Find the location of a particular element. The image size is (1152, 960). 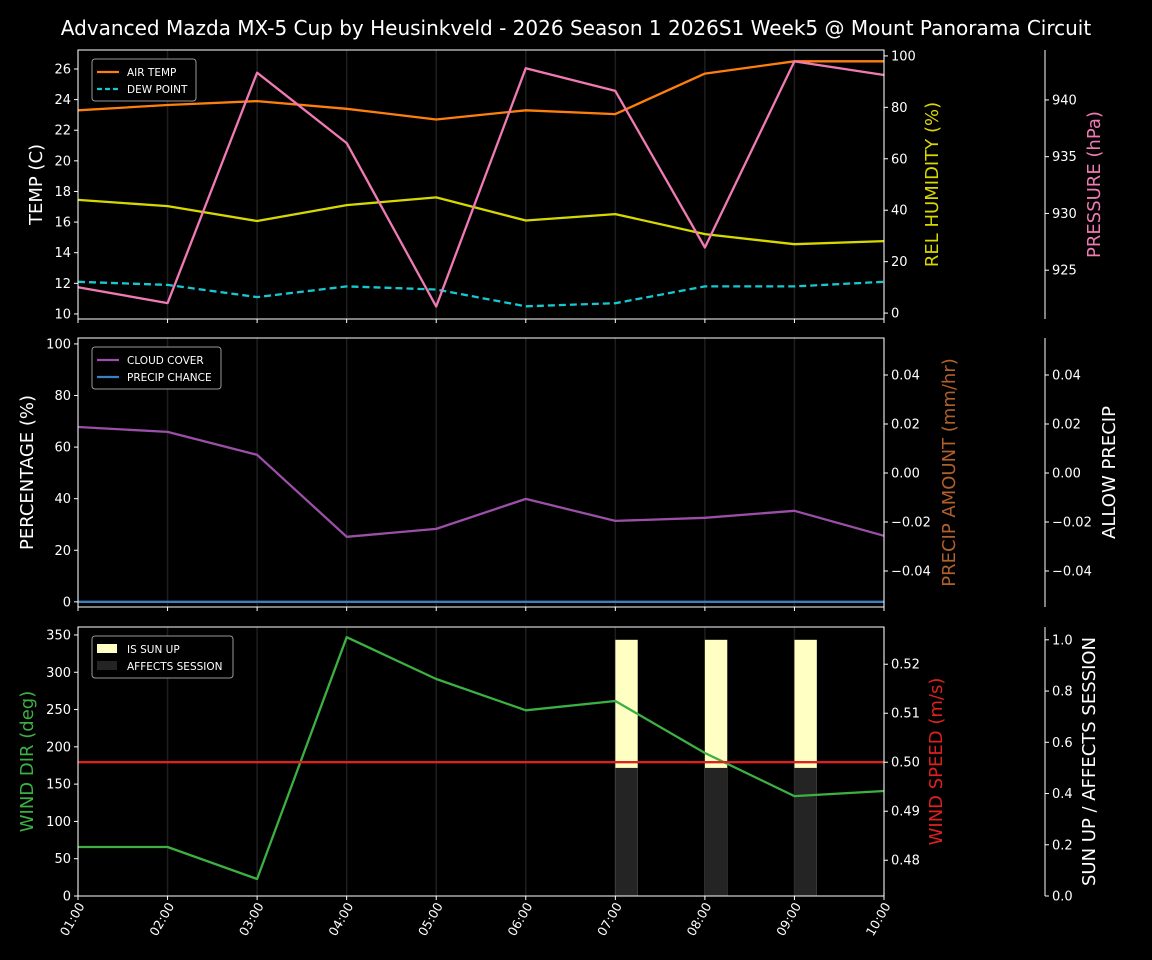

y-tick-label: 26 is located at coordinates (62, 69).